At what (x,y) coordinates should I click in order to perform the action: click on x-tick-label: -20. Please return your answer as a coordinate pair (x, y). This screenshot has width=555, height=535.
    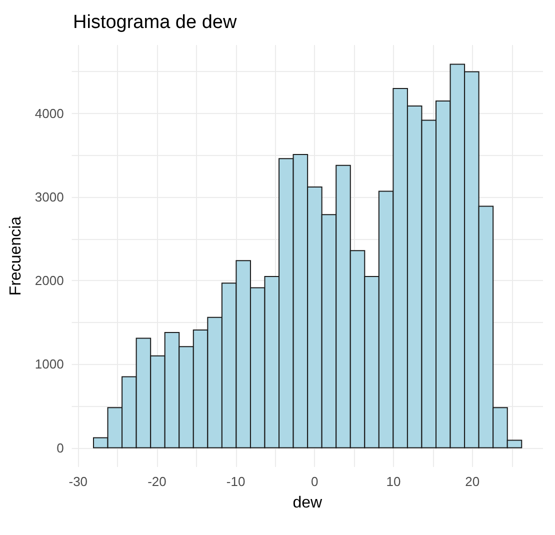
    Looking at the image, I should click on (157, 481).